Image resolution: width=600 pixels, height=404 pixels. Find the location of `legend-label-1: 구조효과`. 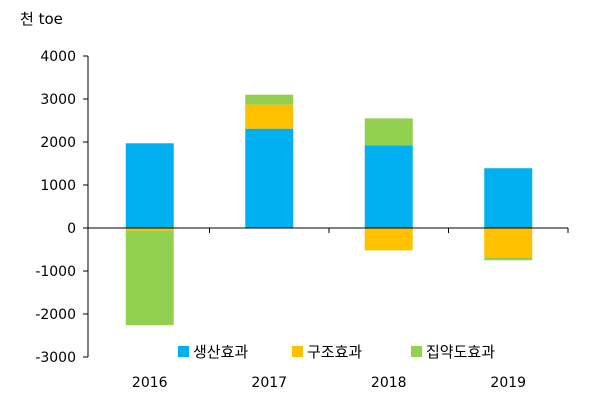

legend-label-1: 구조효과 is located at coordinates (334, 352).